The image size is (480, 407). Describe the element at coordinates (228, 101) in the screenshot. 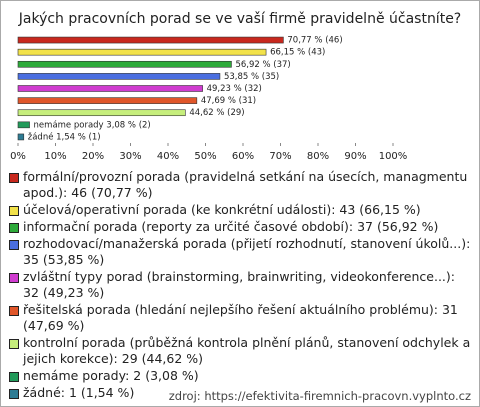

I see `value-label: 47,69 % (31)` at that location.